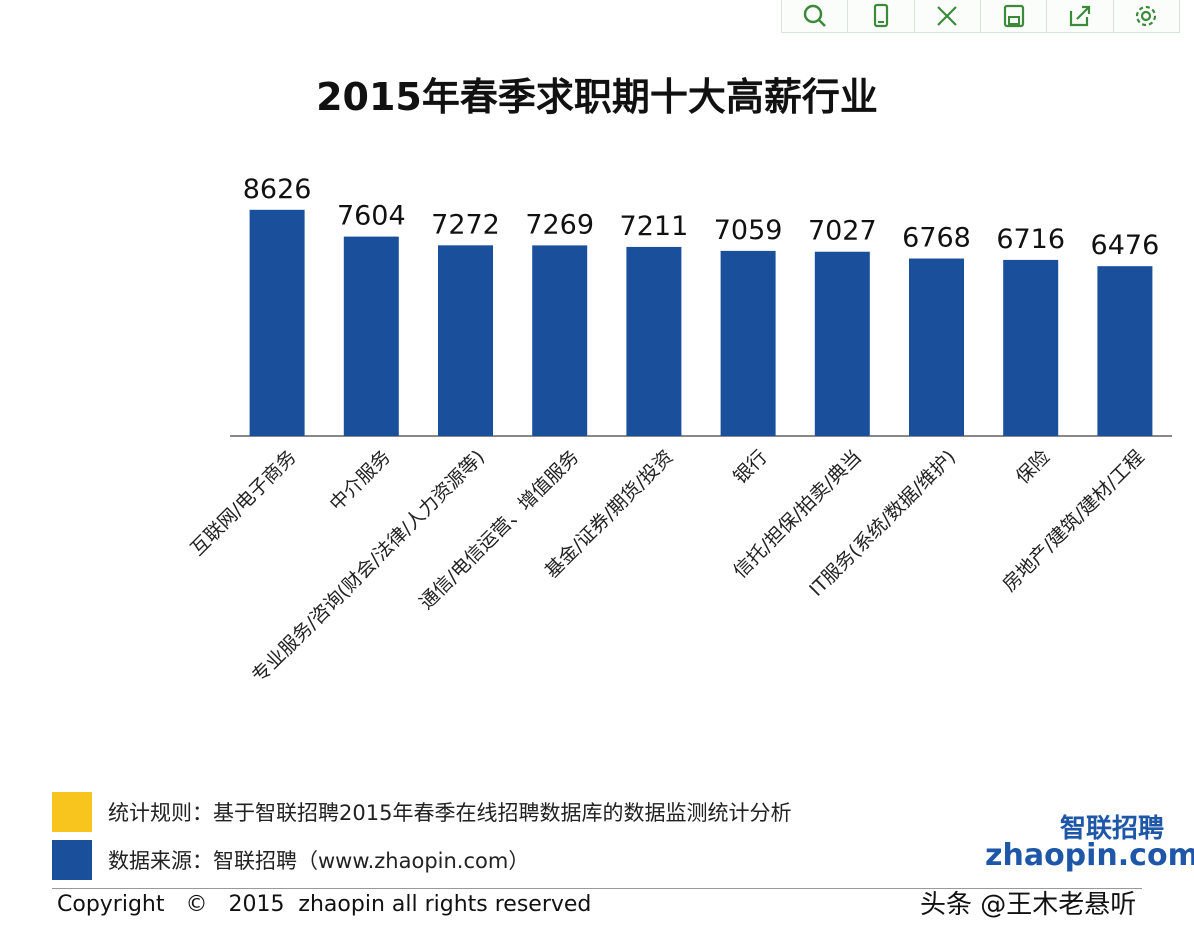  Describe the element at coordinates (499, 530) in the screenshot. I see `category-label-3: 通信/电信运营、增值服务` at that location.